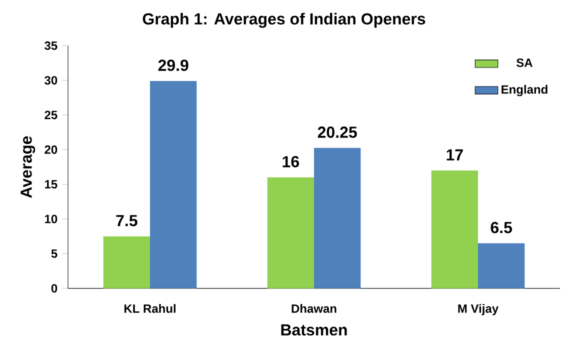 The image size is (568, 363). I want to click on y-tick-label: 20, so click(51, 149).